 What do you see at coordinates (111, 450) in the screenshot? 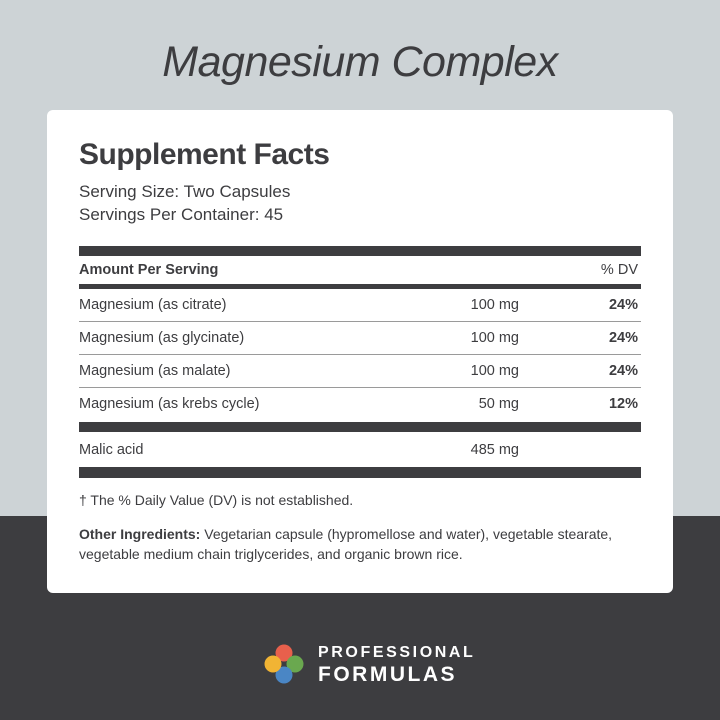
I see `ingredient-name: Malic acid` at bounding box center [111, 450].